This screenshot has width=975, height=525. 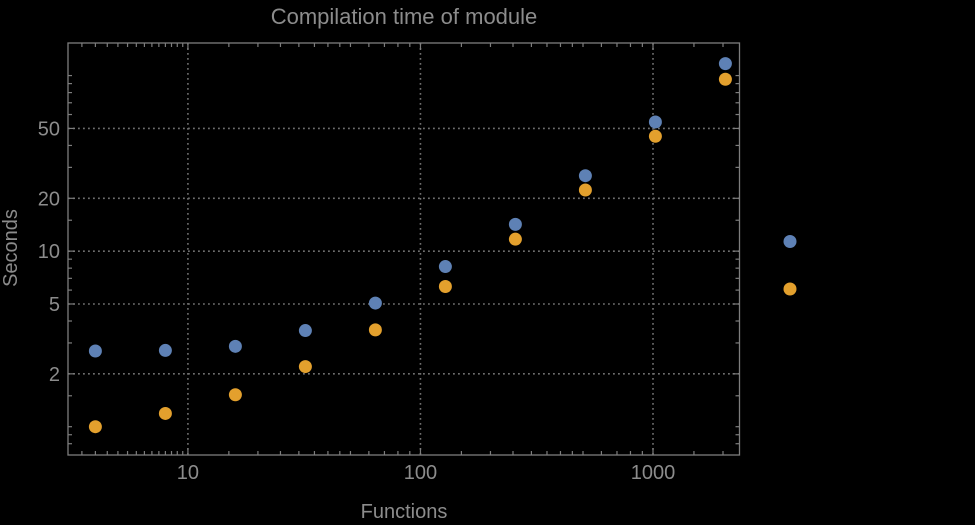 What do you see at coordinates (49, 129) in the screenshot?
I see `y-tick-label: 50` at bounding box center [49, 129].